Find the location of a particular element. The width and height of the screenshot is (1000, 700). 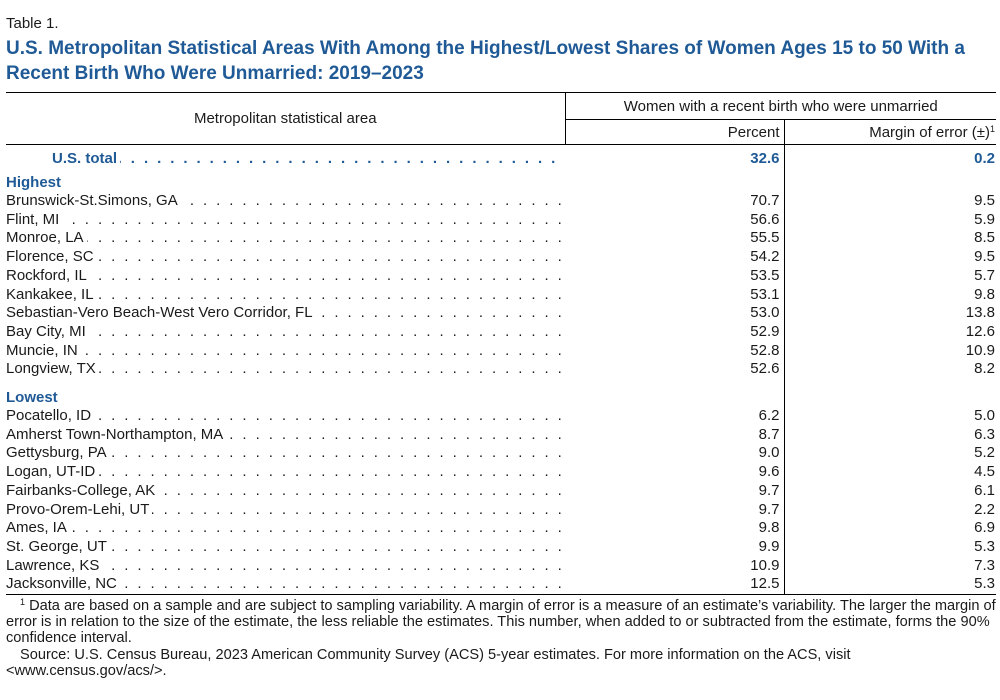

percent-cell: 9.0 is located at coordinates (675, 454).